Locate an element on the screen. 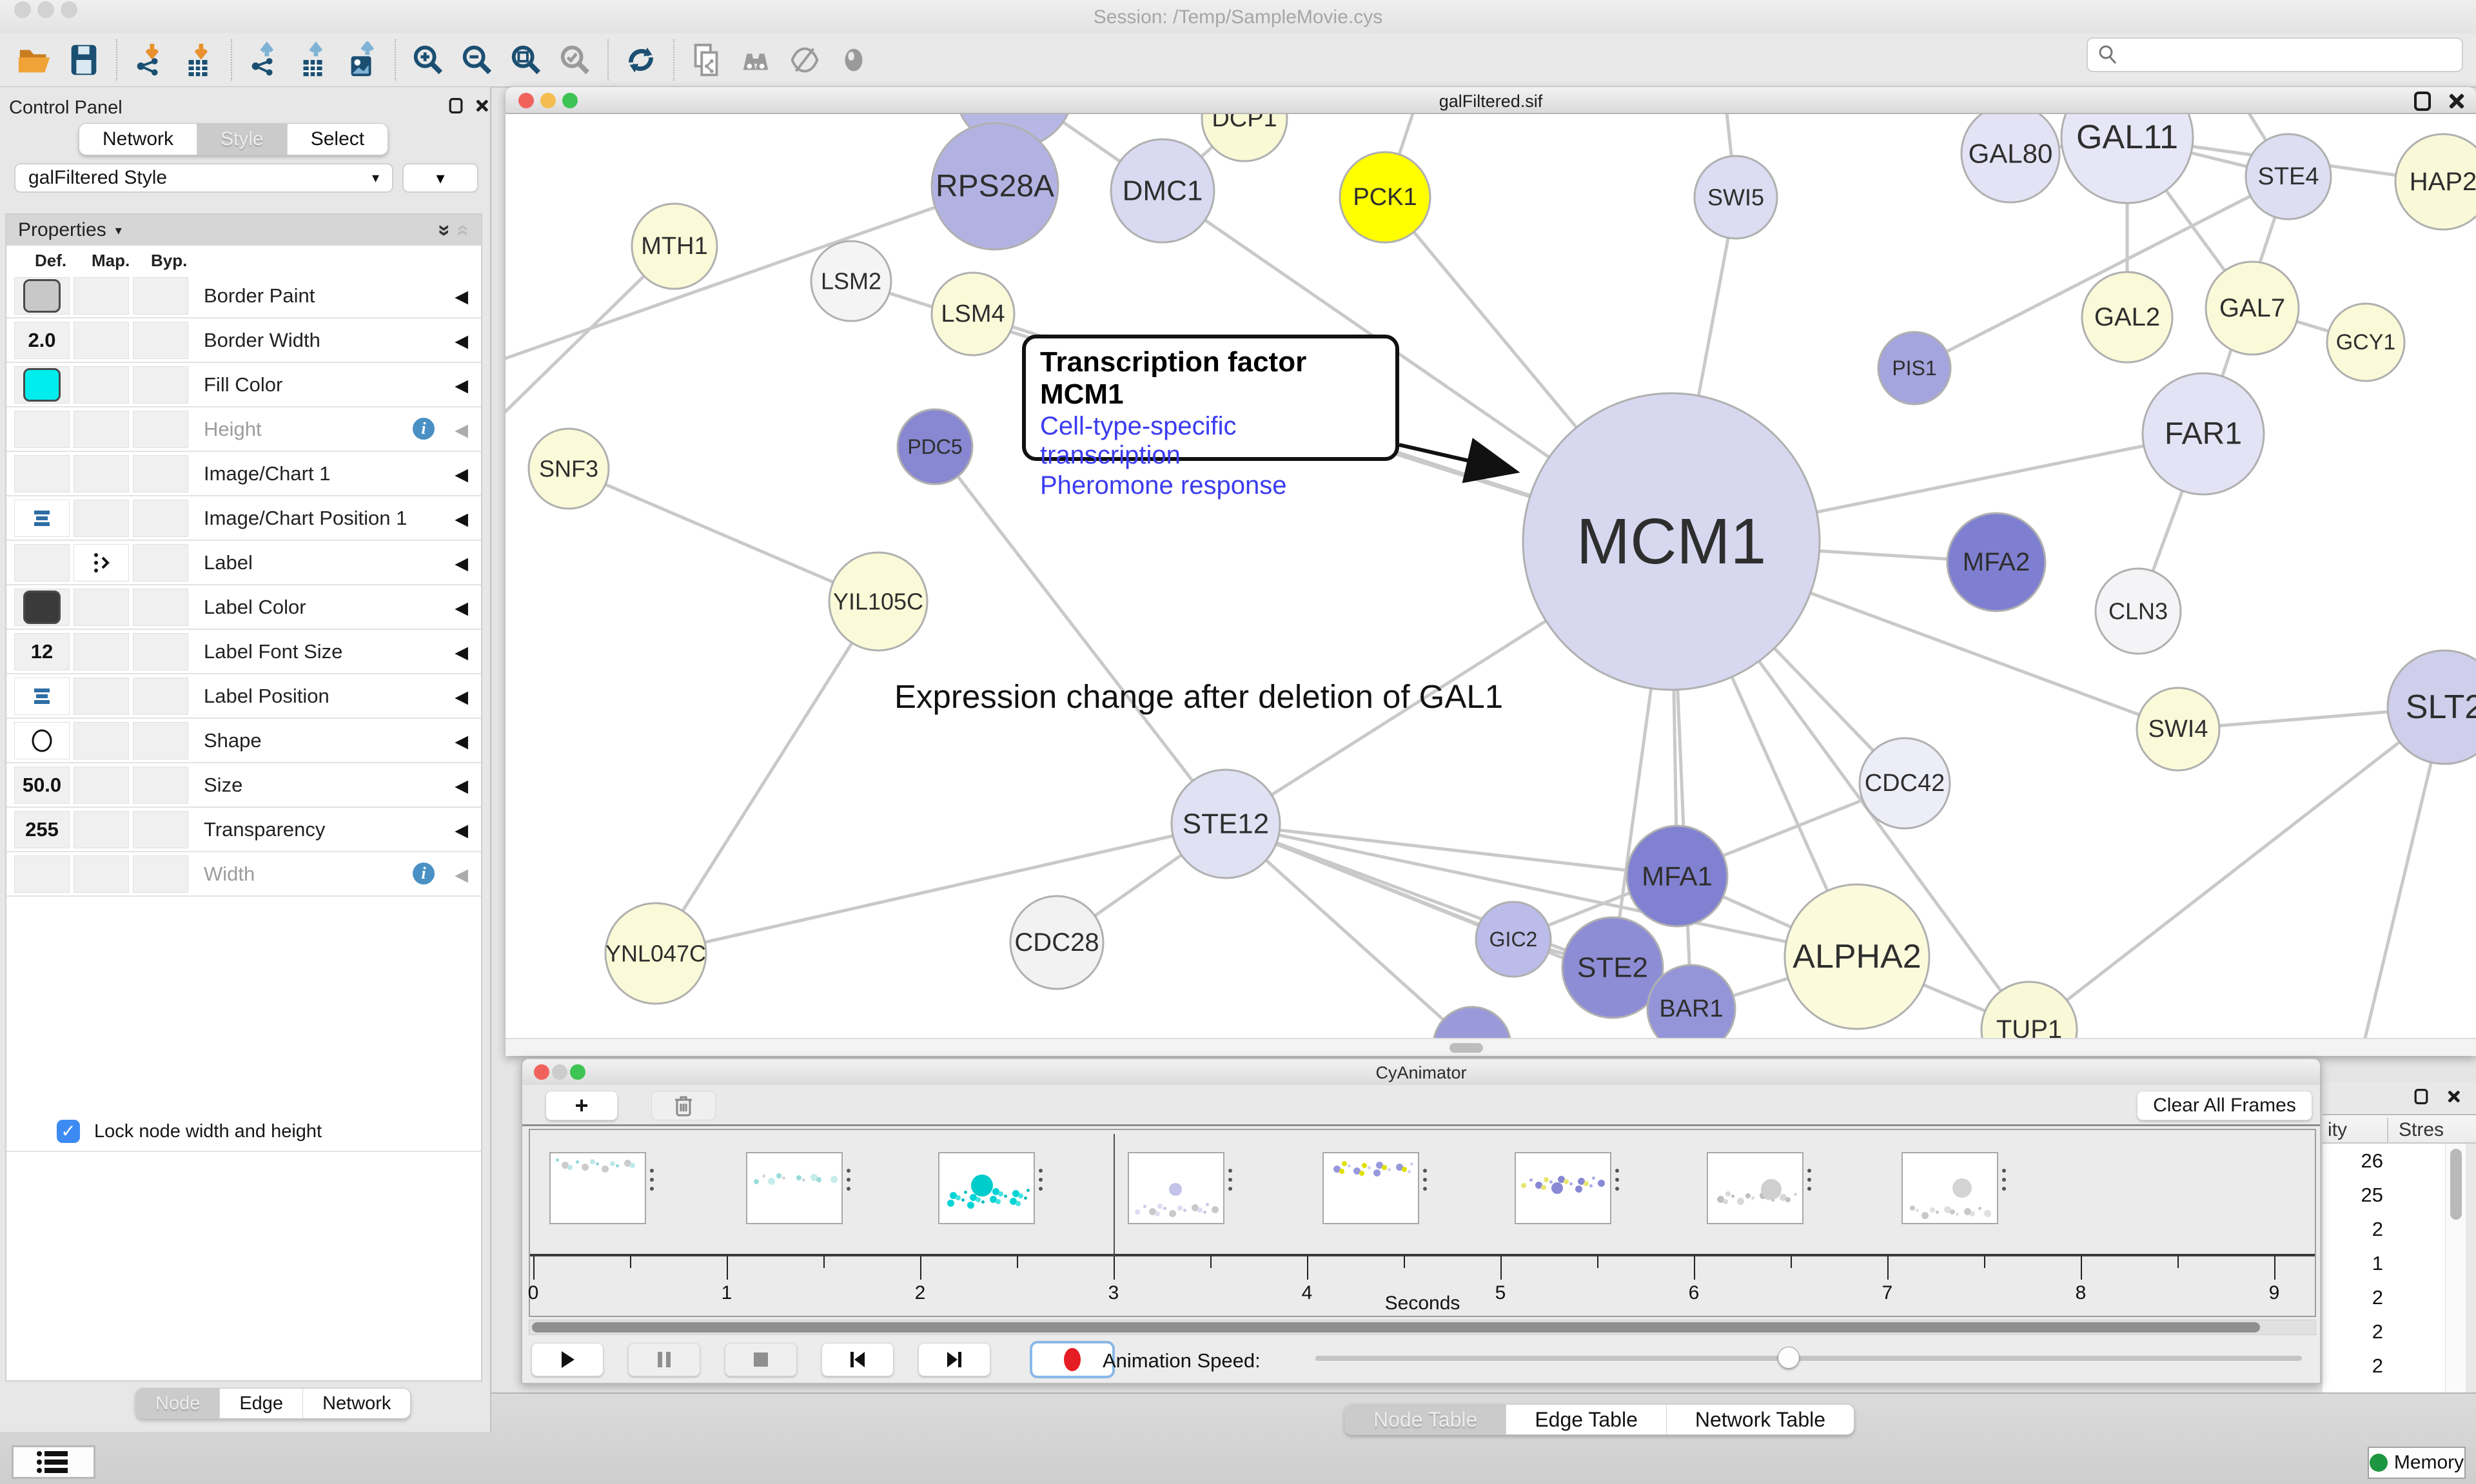 This screenshot has width=2476, height=1484. tab-network-table: Network Table is located at coordinates (1760, 1419).